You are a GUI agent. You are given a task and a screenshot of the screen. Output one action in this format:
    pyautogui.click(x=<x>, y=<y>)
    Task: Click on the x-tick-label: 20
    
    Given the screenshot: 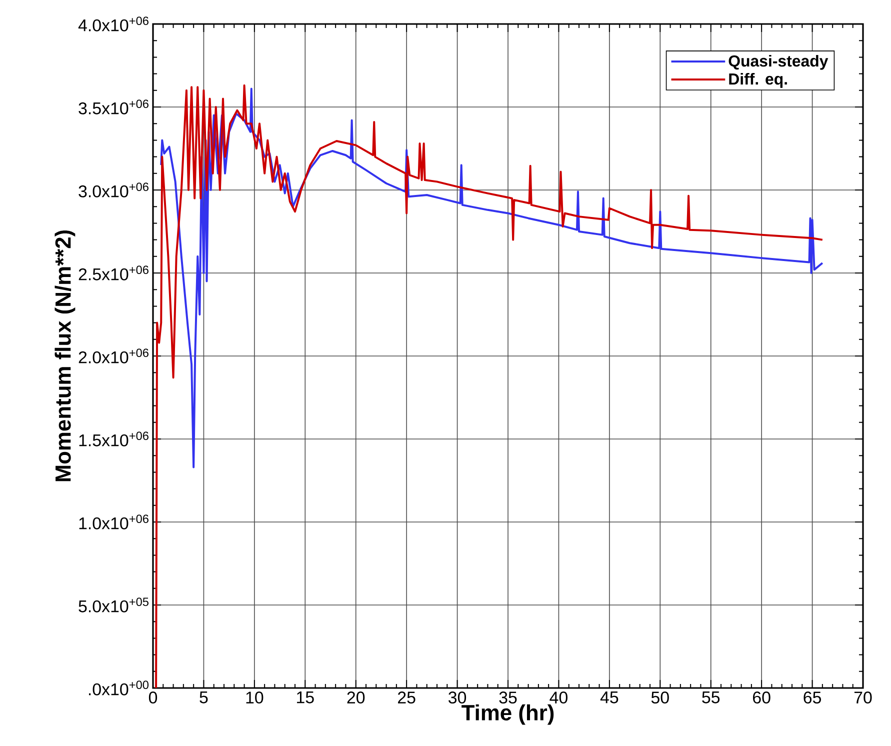 What is the action you would take?
    pyautogui.click(x=356, y=698)
    